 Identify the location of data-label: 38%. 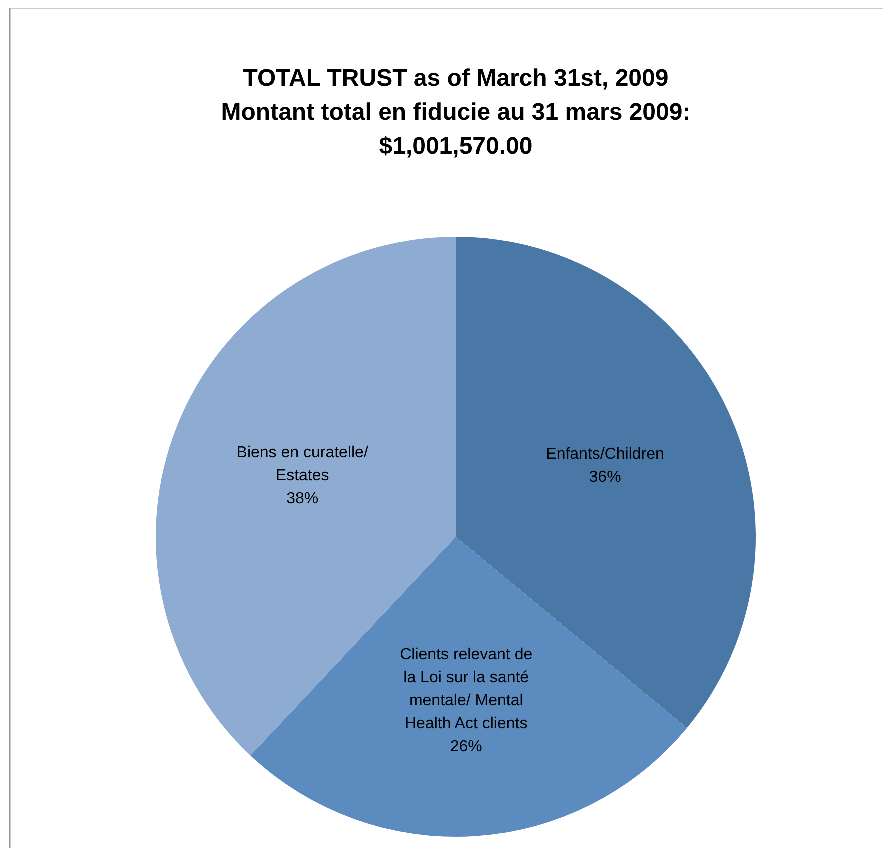
(302, 499).